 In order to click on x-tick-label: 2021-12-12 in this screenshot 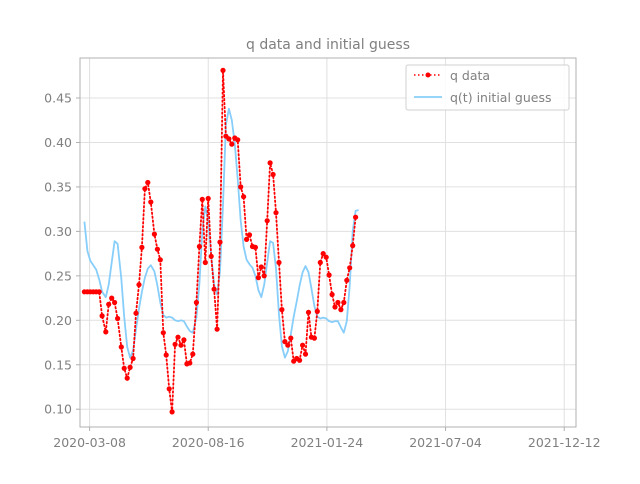, I will do `click(564, 442)`.